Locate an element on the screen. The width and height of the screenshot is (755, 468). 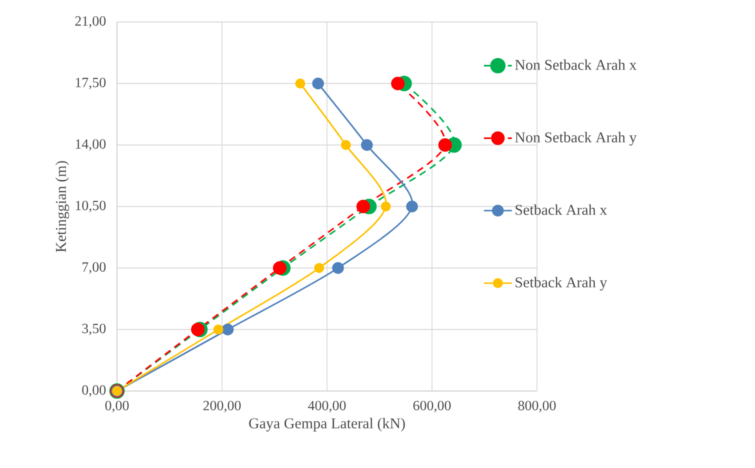
y-tick-label: 17,50 is located at coordinates (91, 84).